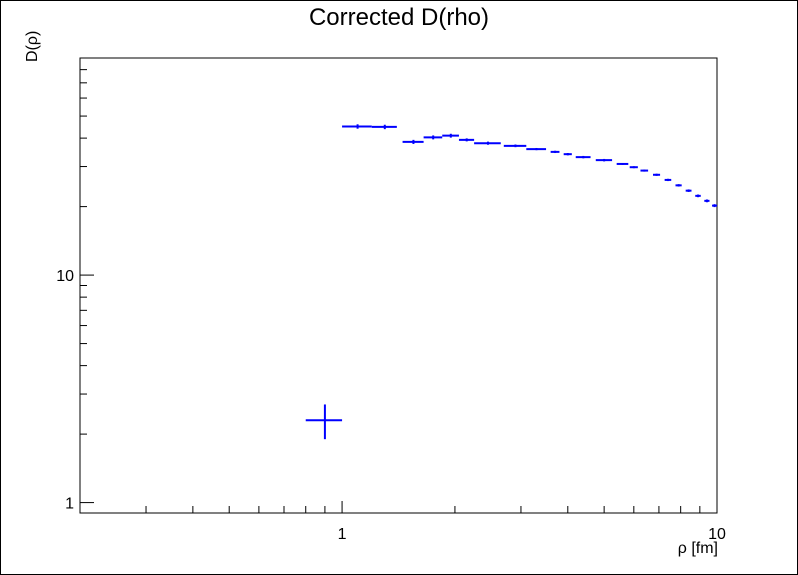 This screenshot has height=575, width=798. What do you see at coordinates (717, 534) in the screenshot?
I see `x-tick-label: 10` at bounding box center [717, 534].